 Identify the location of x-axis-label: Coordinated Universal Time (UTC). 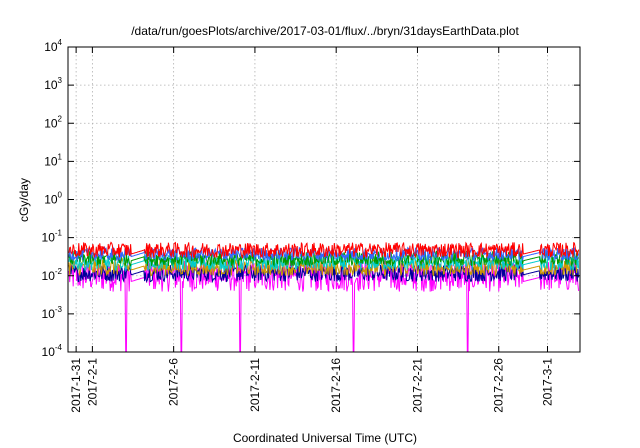
(325, 438).